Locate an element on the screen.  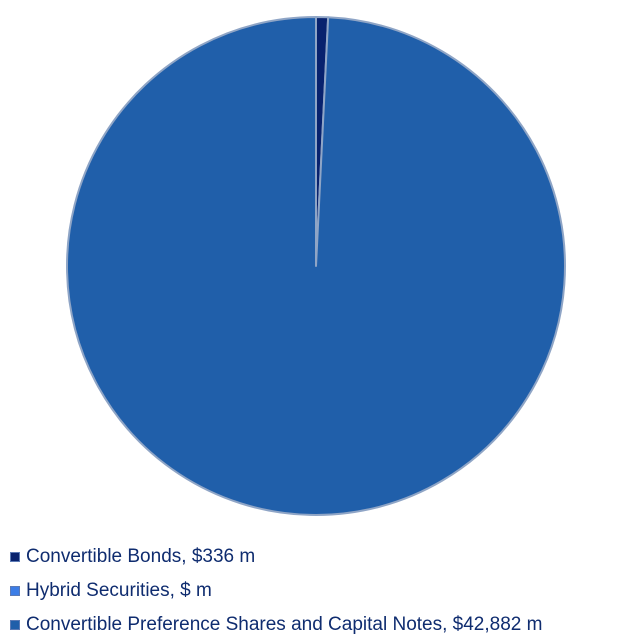
legend-label-hybrid-securities: Hybrid Securities, $ m is located at coordinates (119, 590).